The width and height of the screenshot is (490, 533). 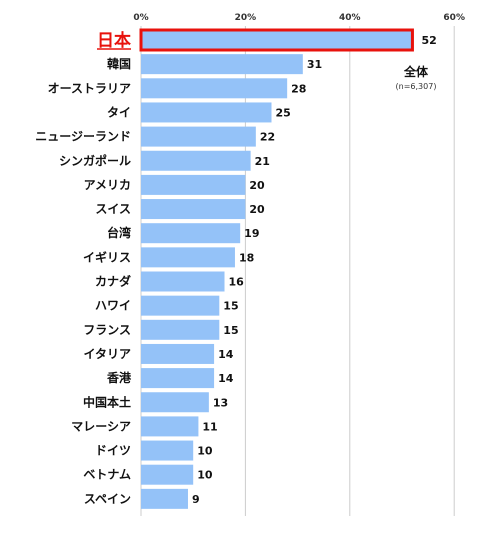 I want to click on category-label: 韓国, so click(x=119, y=63).